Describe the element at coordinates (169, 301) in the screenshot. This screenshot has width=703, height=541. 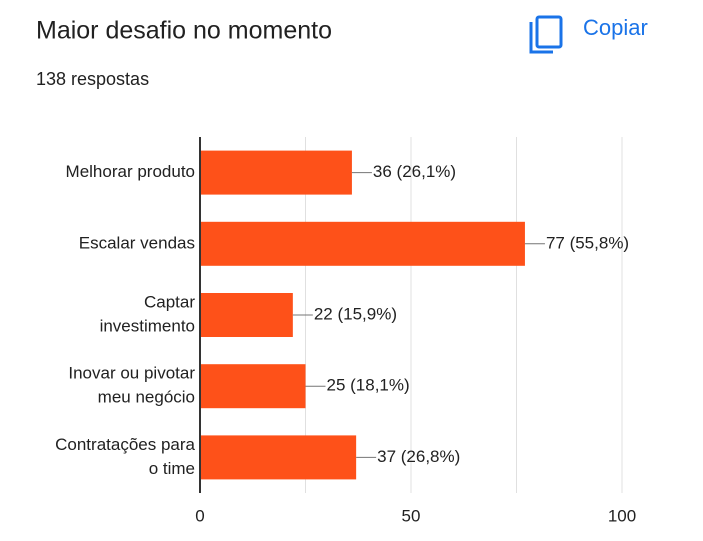
I see `y-tick-label: Captar` at that location.